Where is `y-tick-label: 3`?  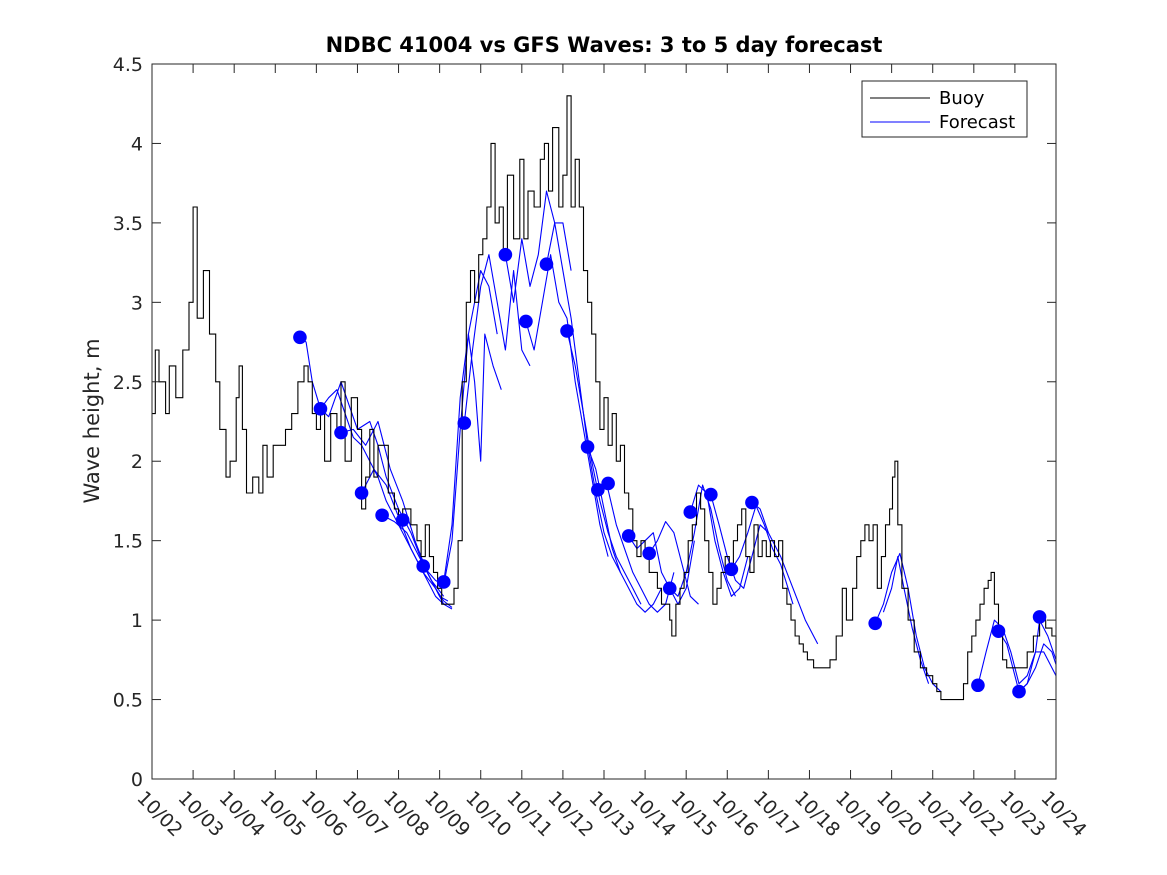
y-tick-label: 3 is located at coordinates (137, 303).